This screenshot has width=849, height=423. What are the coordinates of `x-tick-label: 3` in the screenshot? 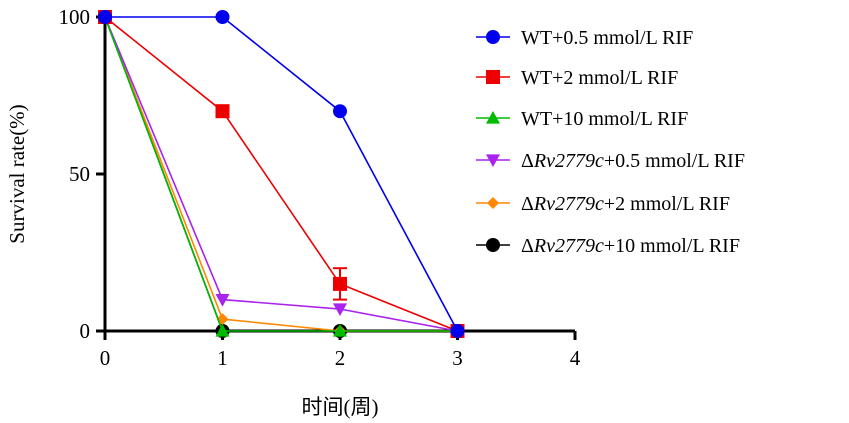 It's located at (457, 358).